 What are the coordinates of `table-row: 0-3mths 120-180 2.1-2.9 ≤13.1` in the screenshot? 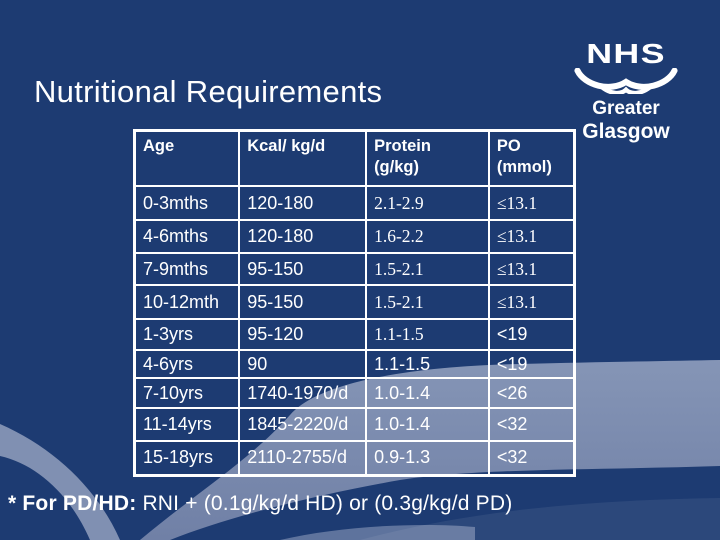 It's located at (354, 203).